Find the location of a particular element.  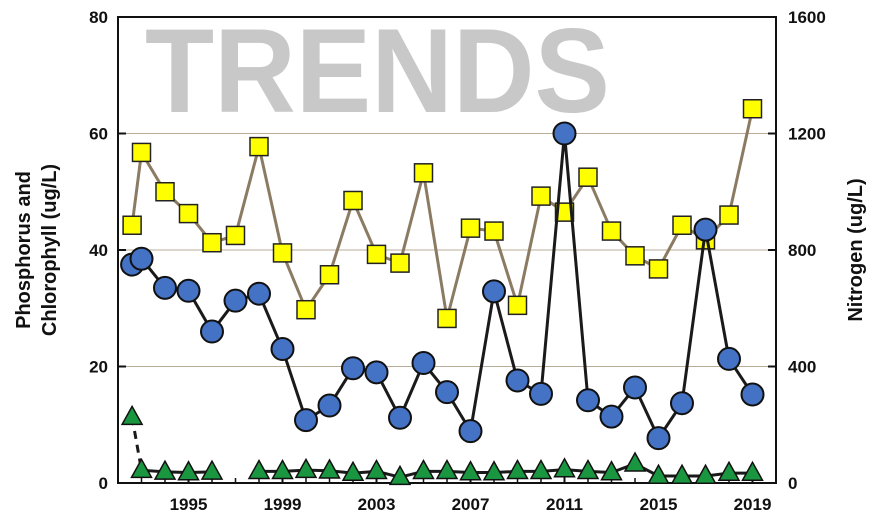

y-axis-left-title-line1: Phosphorus and is located at coordinates (24, 250).